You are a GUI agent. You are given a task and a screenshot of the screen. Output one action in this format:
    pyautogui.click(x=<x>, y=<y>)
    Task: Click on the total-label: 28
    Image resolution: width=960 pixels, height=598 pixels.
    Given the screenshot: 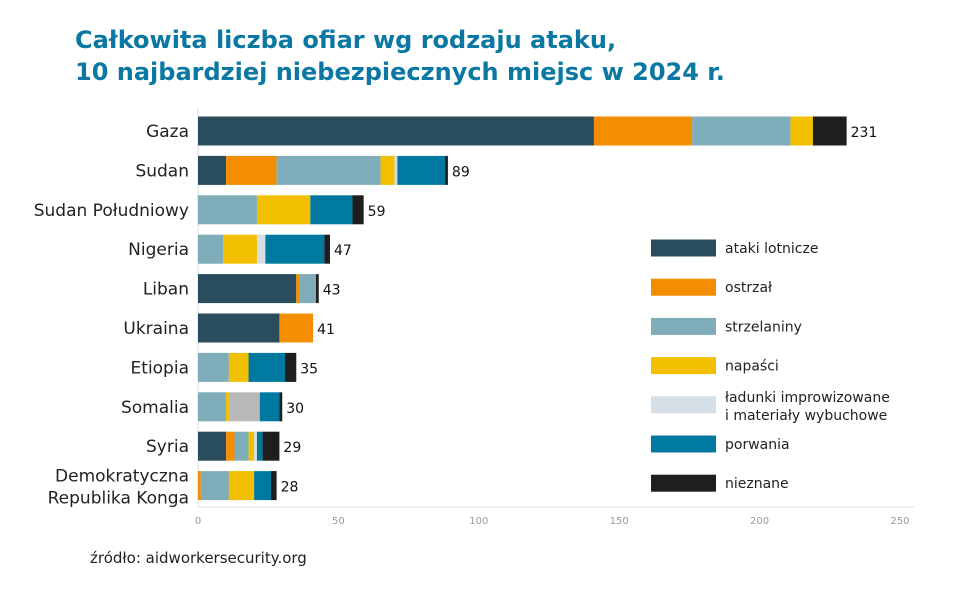 What is the action you would take?
    pyautogui.click(x=290, y=488)
    